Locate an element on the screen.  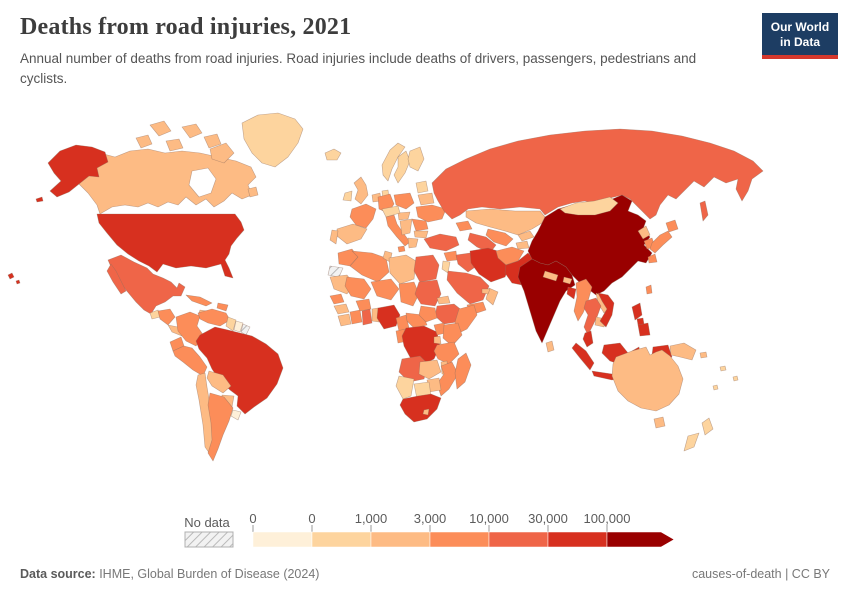
country-sierra-leone-liberia is located at coordinates (344, 320).